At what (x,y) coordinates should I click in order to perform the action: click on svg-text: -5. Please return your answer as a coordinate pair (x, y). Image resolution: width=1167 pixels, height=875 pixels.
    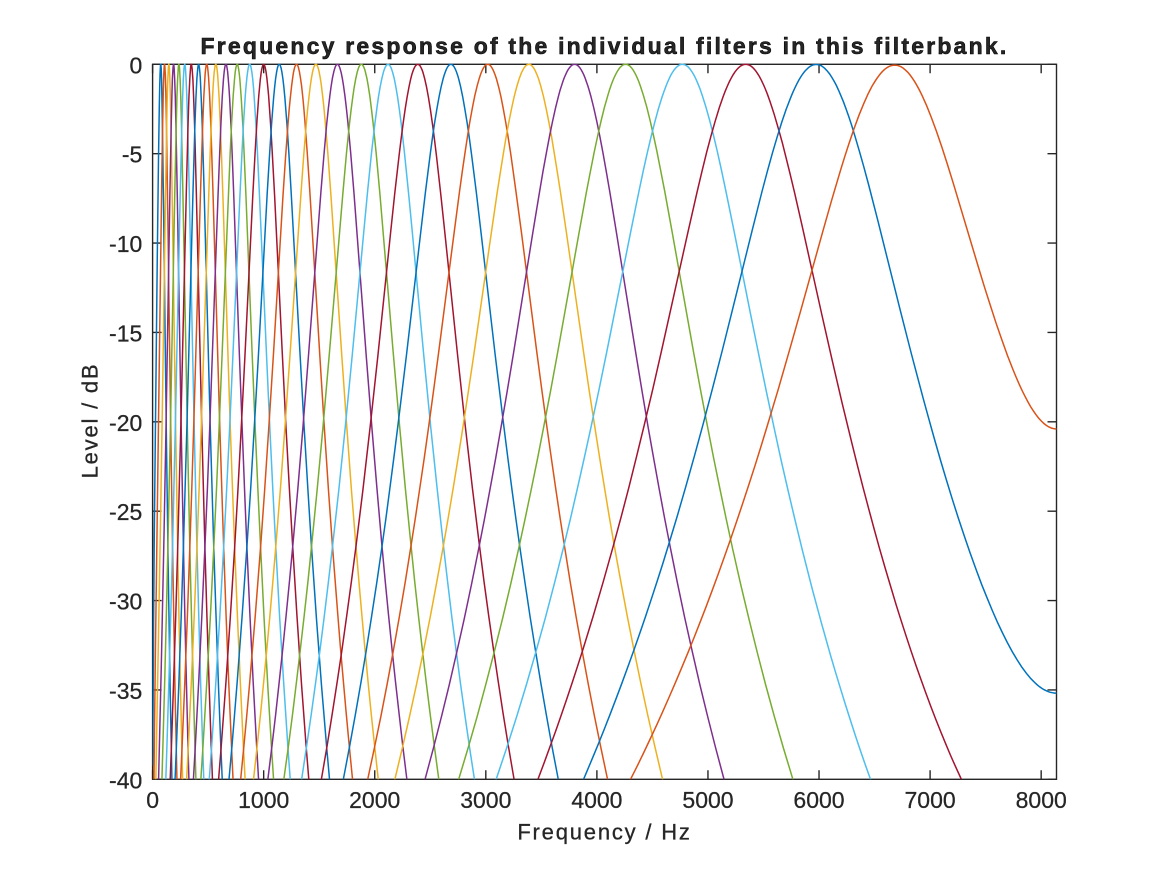
    Looking at the image, I should click on (132, 155).